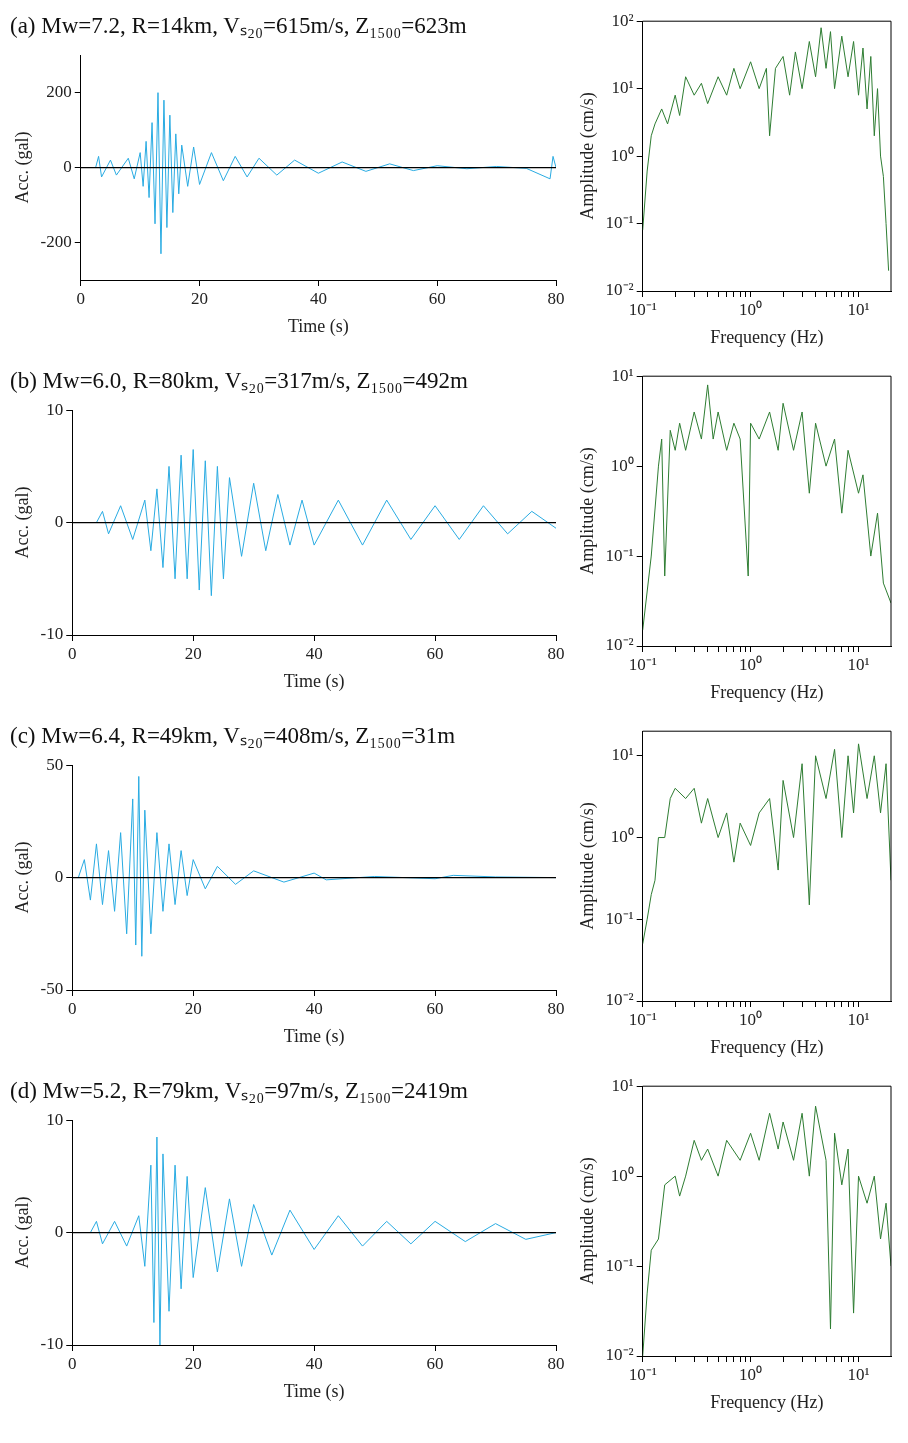 Image resolution: width=908 pixels, height=1443 pixels. What do you see at coordinates (55, 764) in the screenshot?
I see `y-tick-label: 50` at bounding box center [55, 764].